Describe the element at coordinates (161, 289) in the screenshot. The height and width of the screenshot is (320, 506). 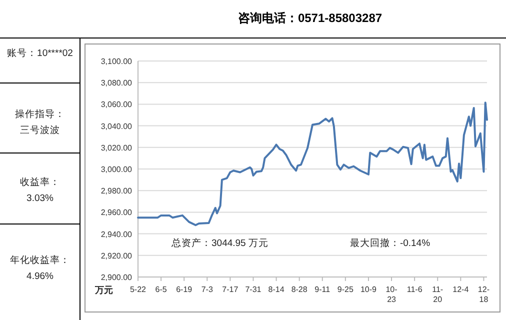
I see `x-tick-label: 6-5` at that location.